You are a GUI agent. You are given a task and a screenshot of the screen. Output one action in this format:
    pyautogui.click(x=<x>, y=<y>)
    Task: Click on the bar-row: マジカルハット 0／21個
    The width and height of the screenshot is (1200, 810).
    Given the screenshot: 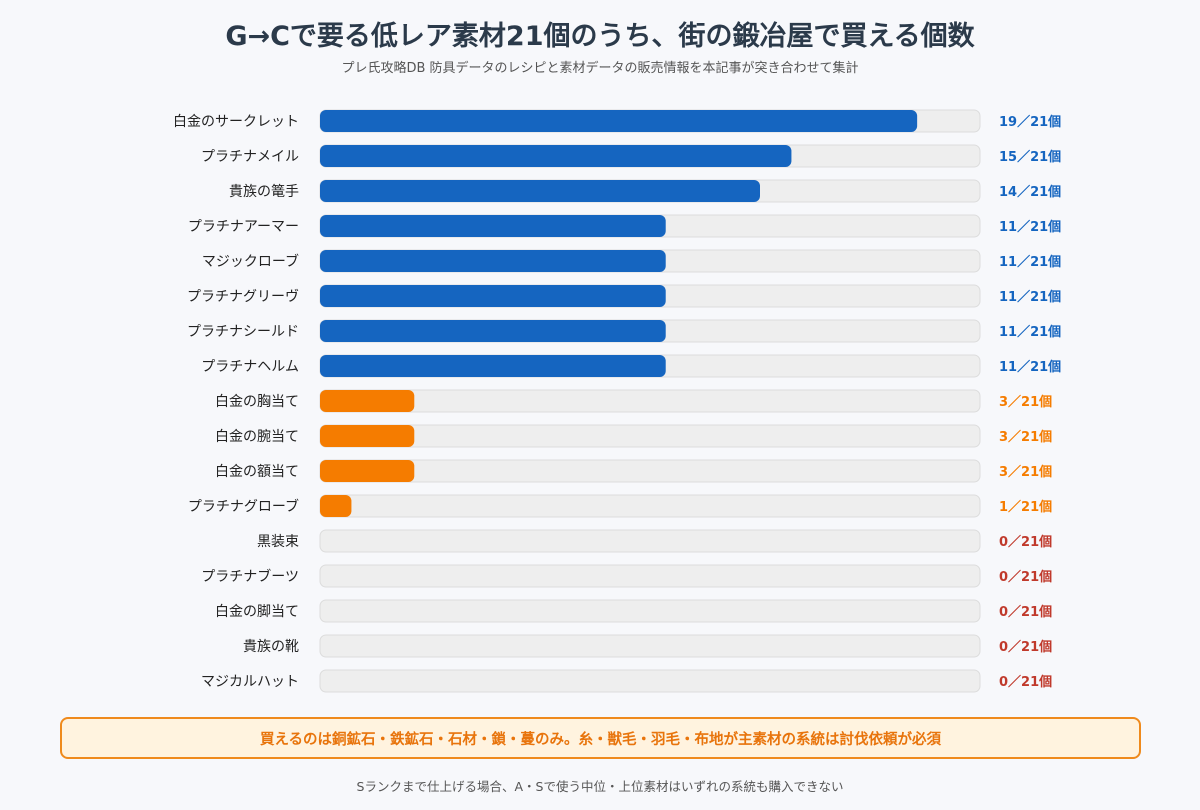 What is the action you would take?
    pyautogui.click(x=626, y=681)
    